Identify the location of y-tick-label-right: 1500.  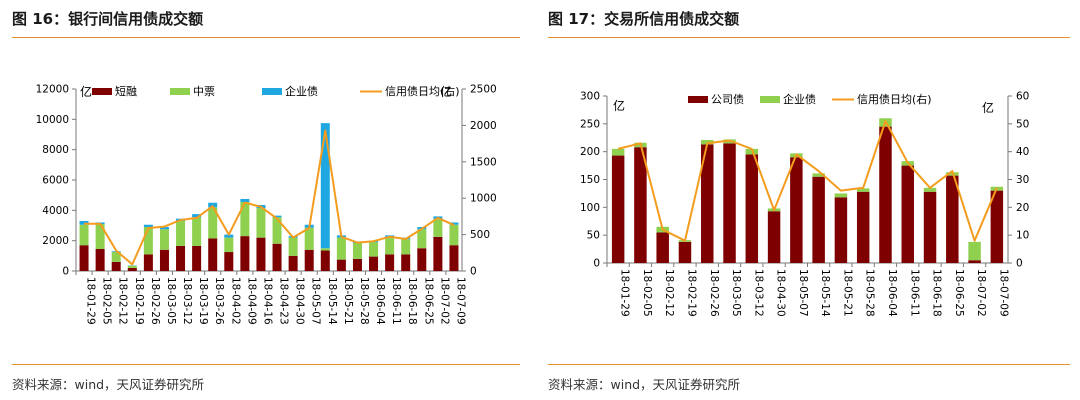
(483, 162).